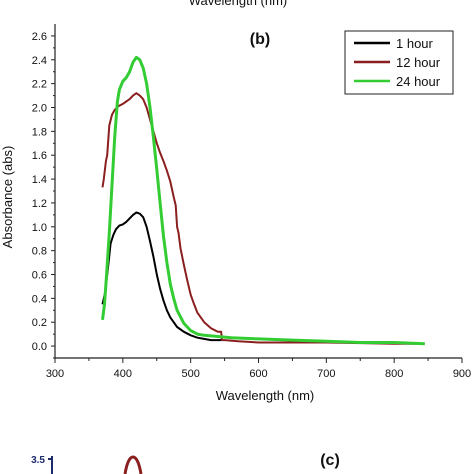  What do you see at coordinates (133, 464) in the screenshot?
I see `panel-c-curve-peak` at bounding box center [133, 464].